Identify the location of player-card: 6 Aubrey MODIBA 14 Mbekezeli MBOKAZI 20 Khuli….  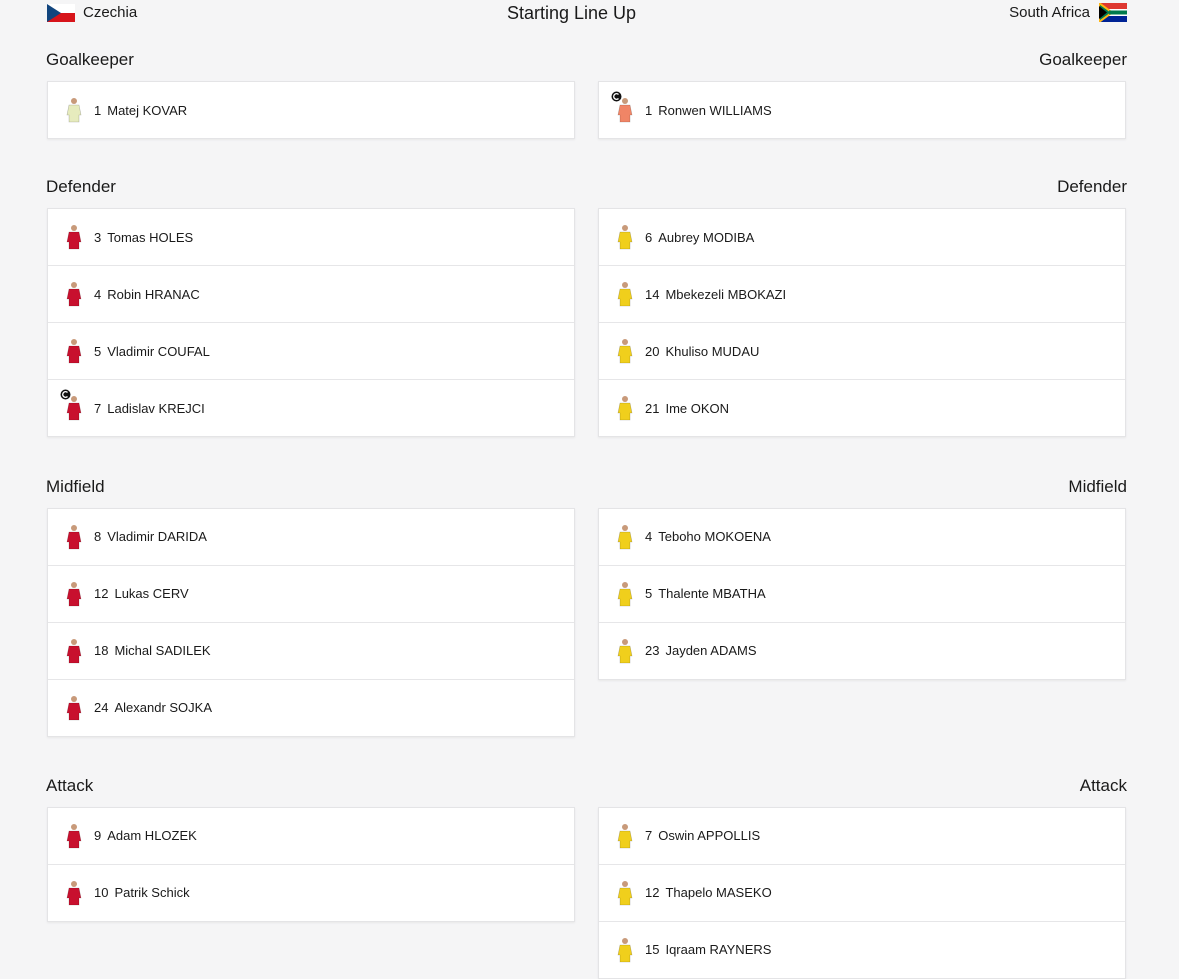
(862, 323).